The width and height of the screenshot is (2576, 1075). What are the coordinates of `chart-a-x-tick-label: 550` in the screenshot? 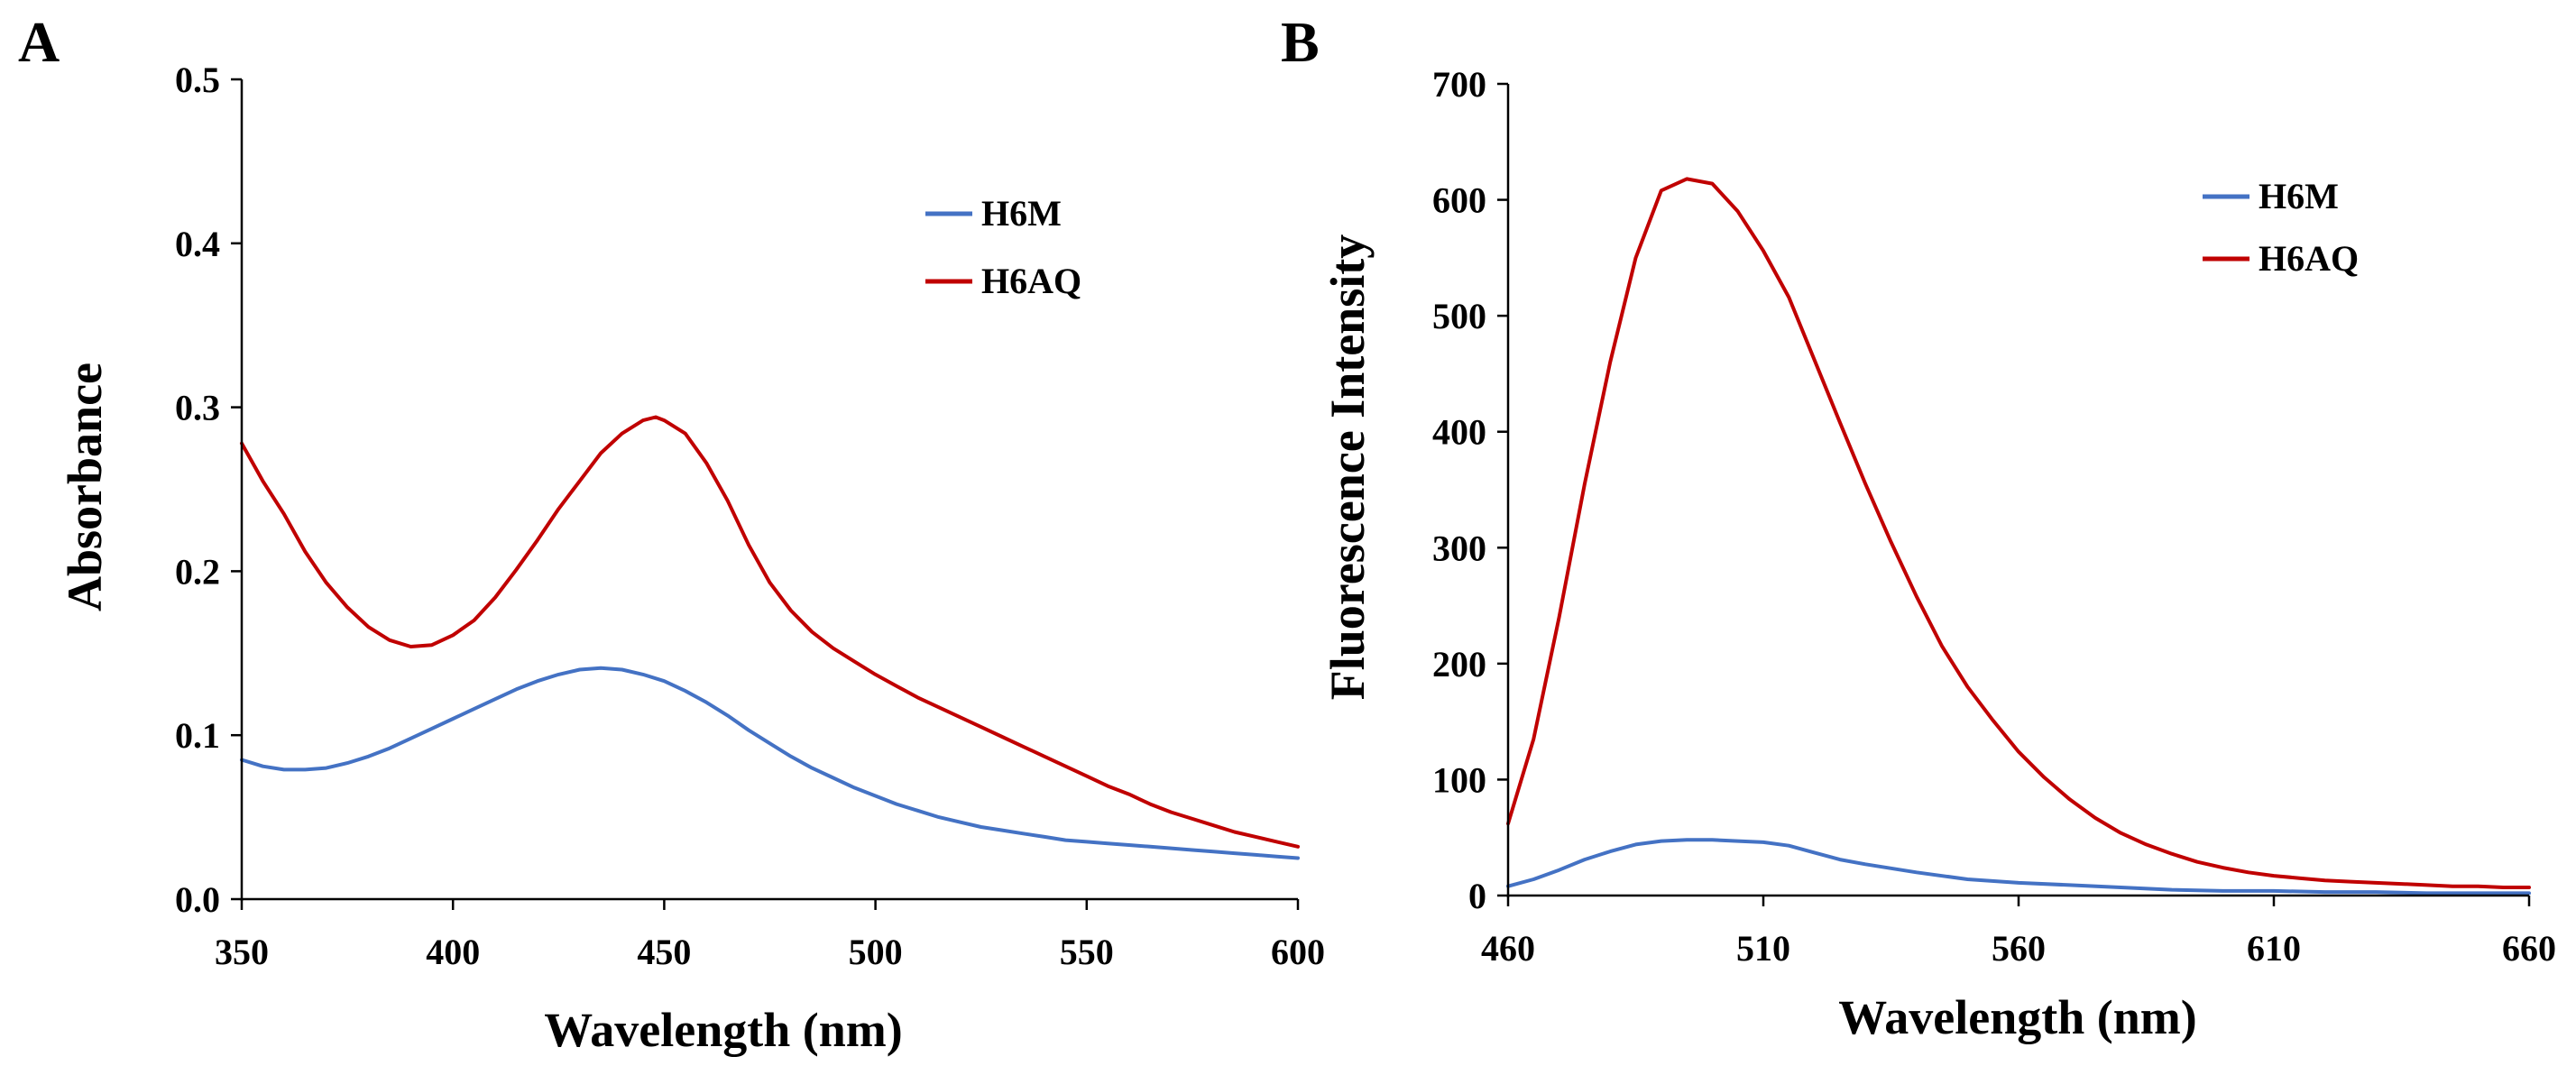 It's located at (1087, 952).